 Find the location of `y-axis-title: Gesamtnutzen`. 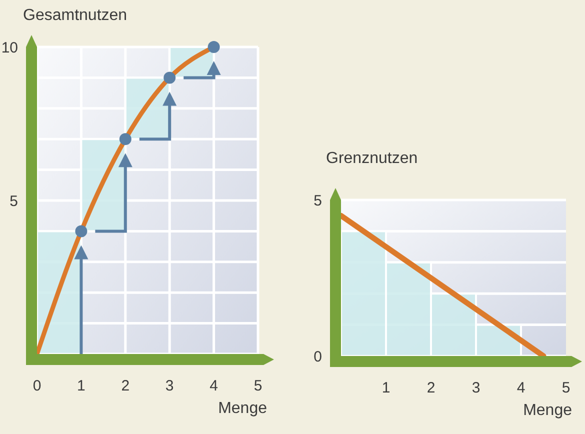

y-axis-title: Gesamtnutzen is located at coordinates (75, 15).